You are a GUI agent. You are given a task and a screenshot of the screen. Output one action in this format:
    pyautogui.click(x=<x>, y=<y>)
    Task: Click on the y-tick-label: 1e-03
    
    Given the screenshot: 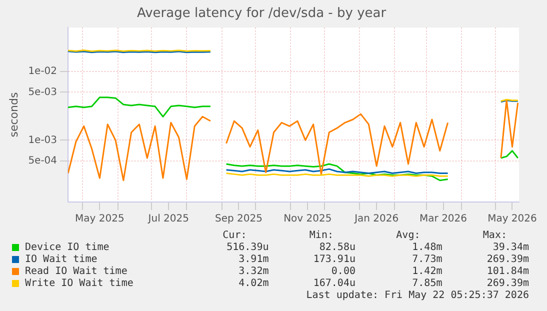 What is the action you would take?
    pyautogui.click(x=43, y=140)
    